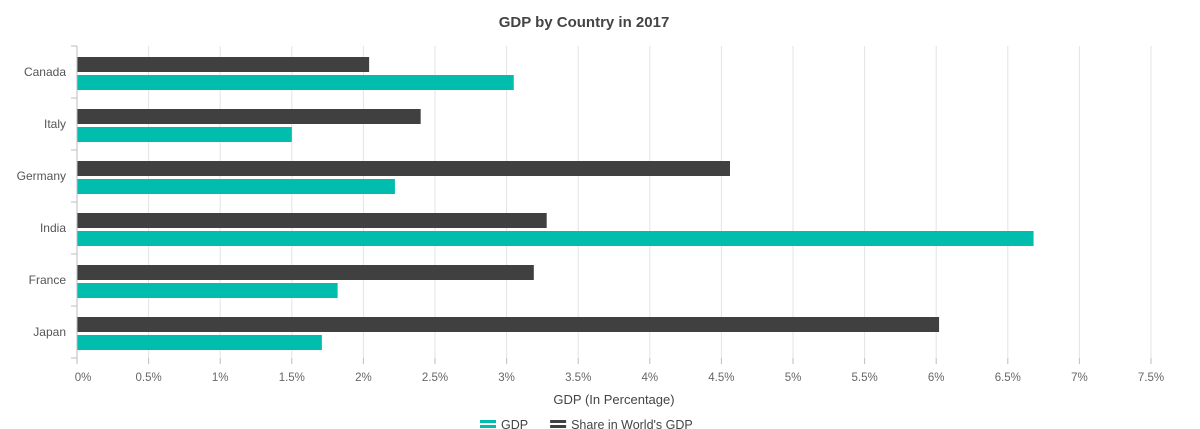  Describe the element at coordinates (1008, 378) in the screenshot. I see `x-tick-label: 6.5%` at that location.